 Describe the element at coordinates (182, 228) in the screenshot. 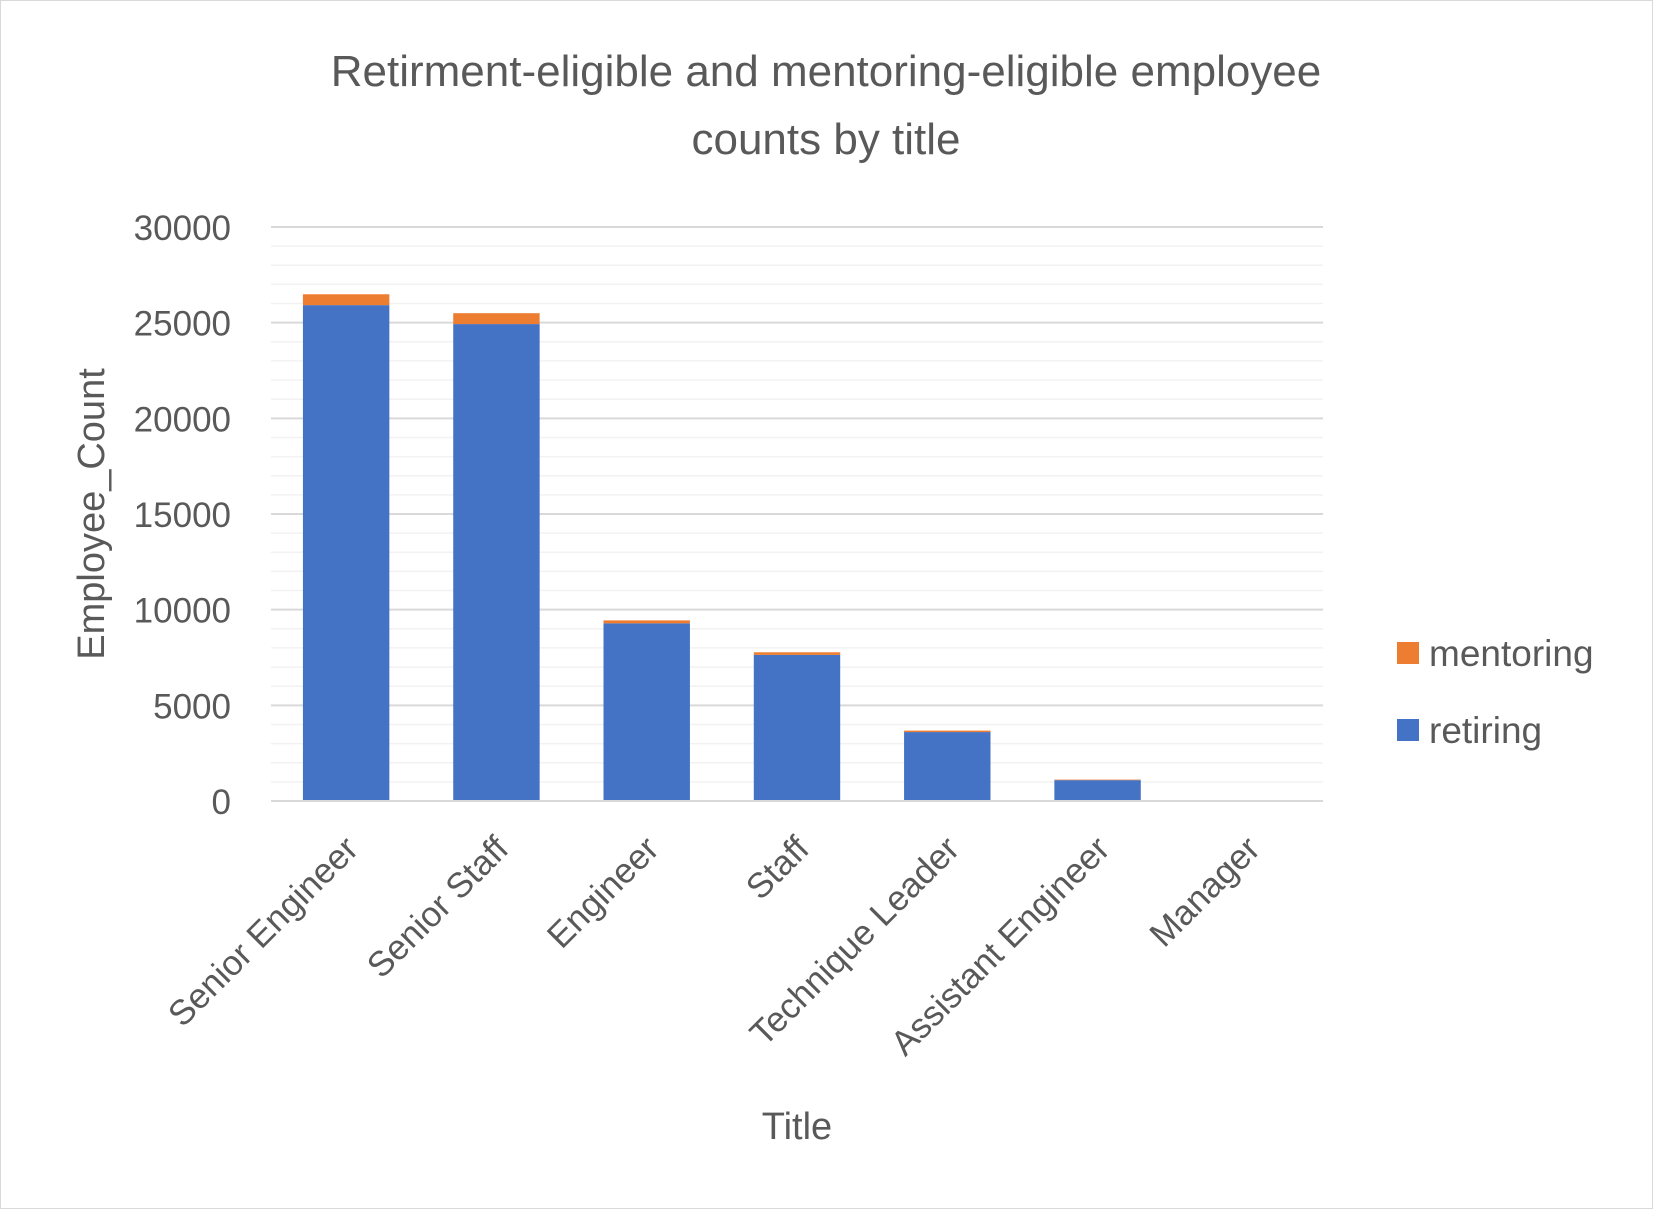

I see `y-tick-label: 30000` at that location.